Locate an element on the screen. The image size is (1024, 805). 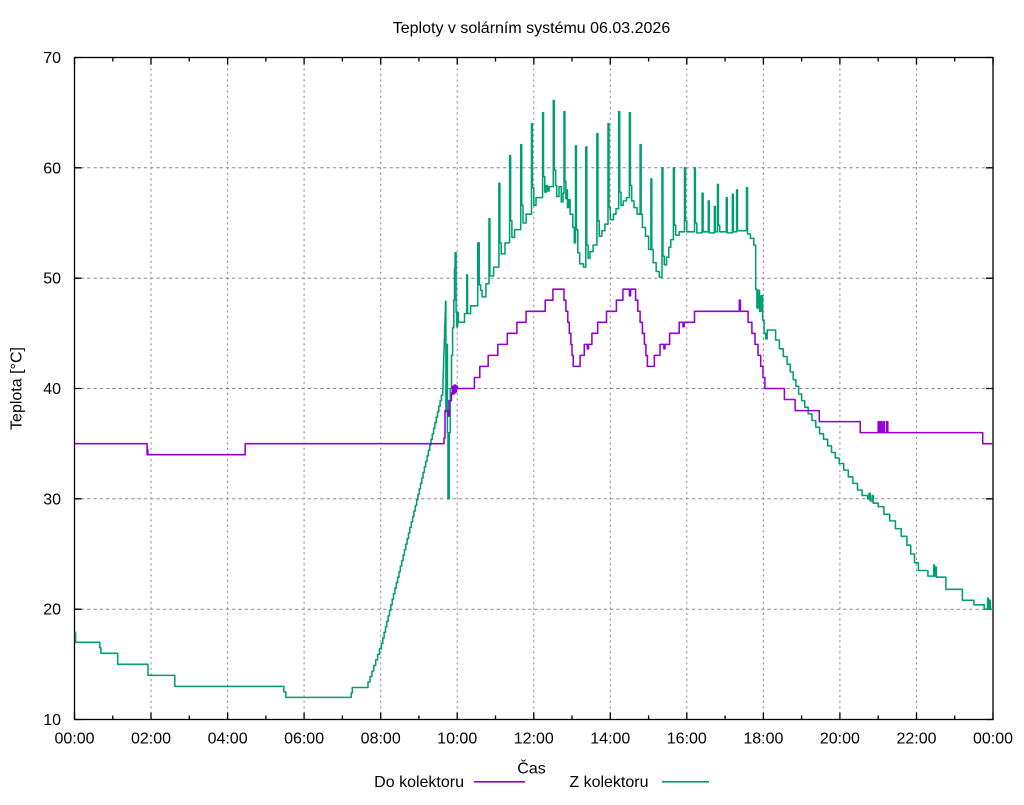
svg-text: 16:00 is located at coordinates (687, 739).